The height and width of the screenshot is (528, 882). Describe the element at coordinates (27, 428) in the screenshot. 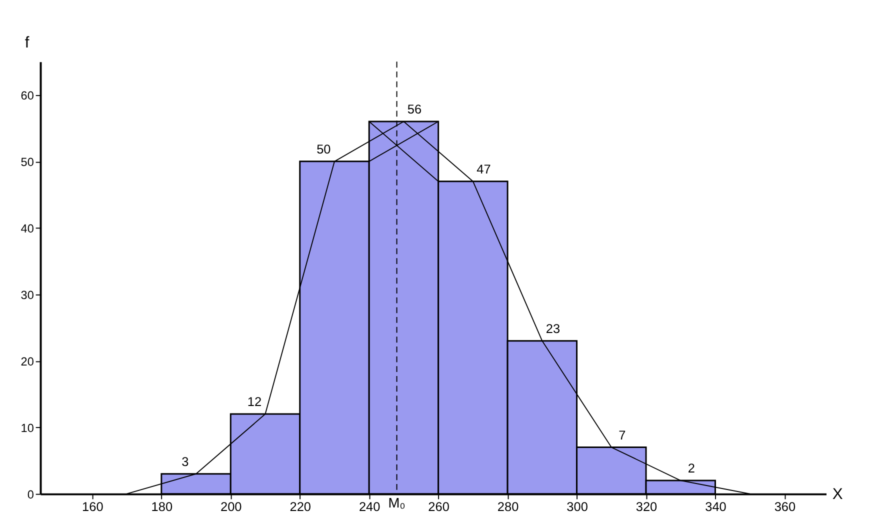

I see `y-tick-label: 10` at that location.